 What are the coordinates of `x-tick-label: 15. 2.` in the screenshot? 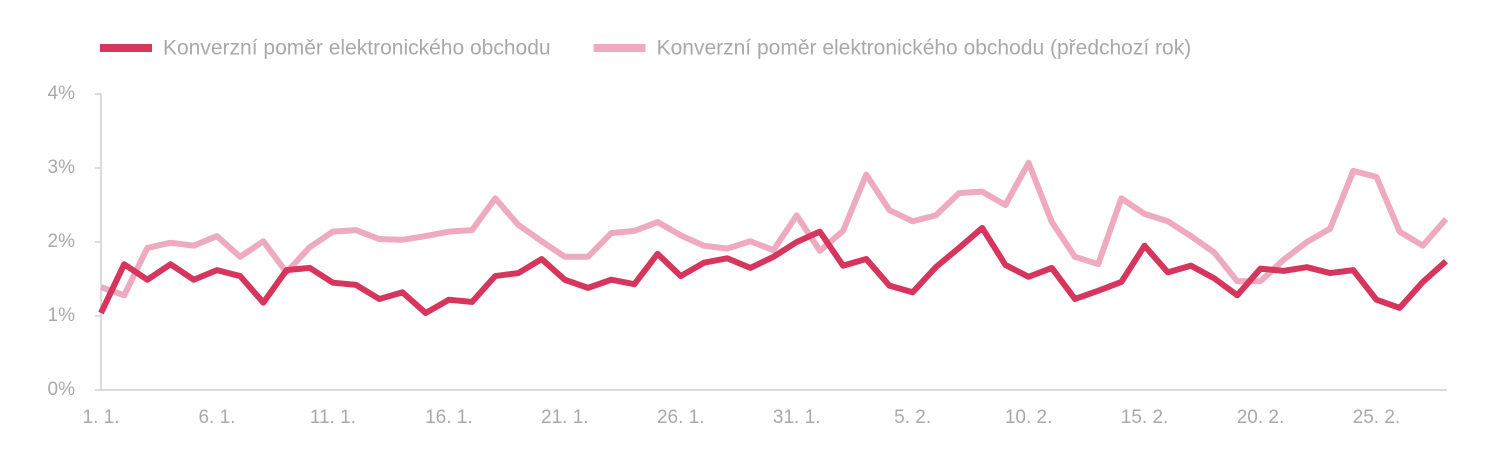 It's located at (1145, 417).